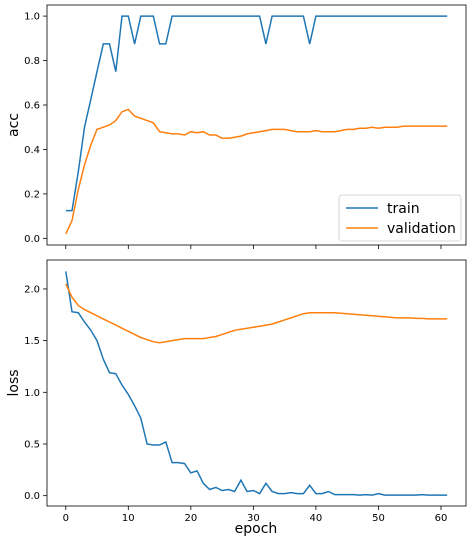  Describe the element at coordinates (32, 239) in the screenshot. I see `acc-y-tick-label: 0.0` at that location.